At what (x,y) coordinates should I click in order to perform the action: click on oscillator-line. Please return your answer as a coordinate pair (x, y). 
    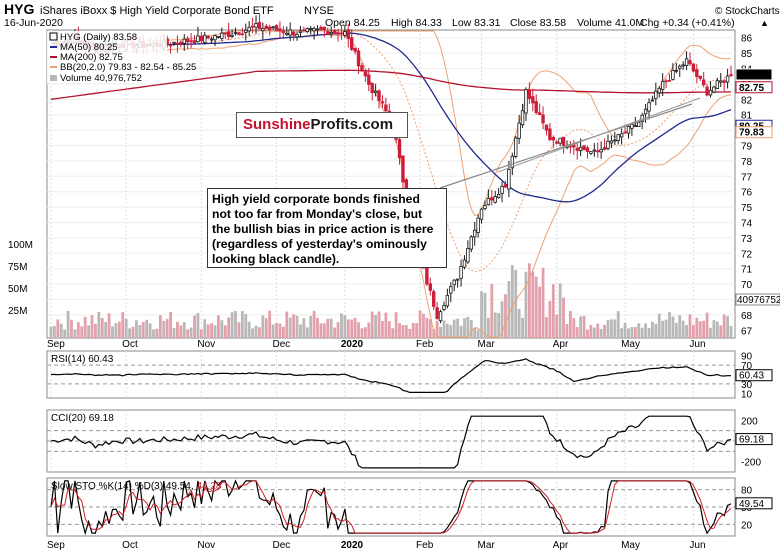
    Looking at the image, I should click on (391, 442).